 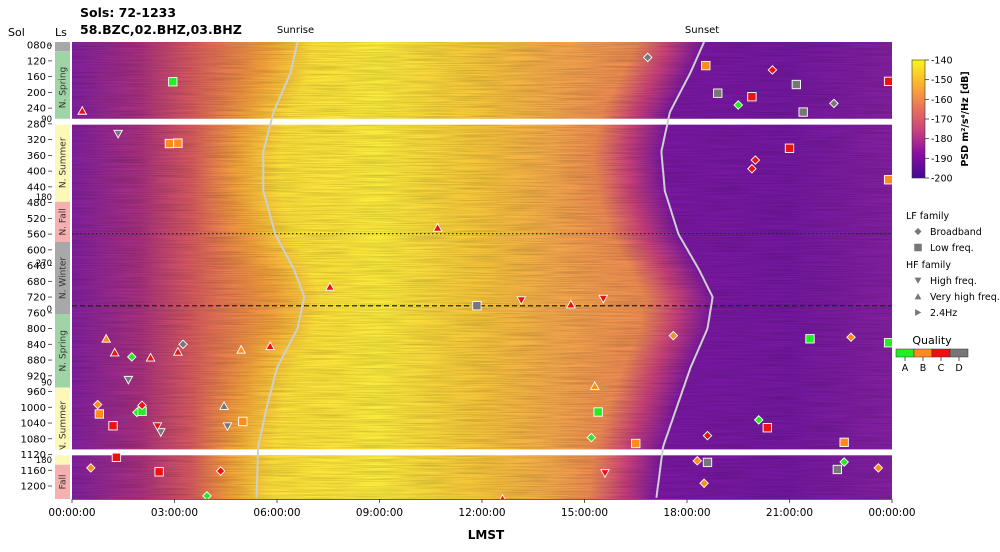 I want to click on season-label: N. Winter, so click(x=64, y=278).